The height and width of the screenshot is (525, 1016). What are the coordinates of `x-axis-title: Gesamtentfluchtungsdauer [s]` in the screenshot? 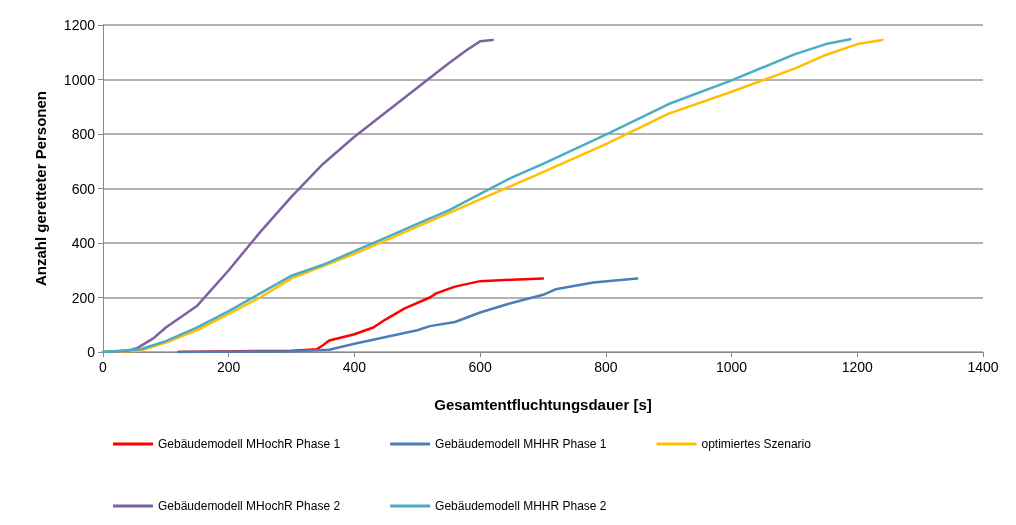 It's located at (543, 404).